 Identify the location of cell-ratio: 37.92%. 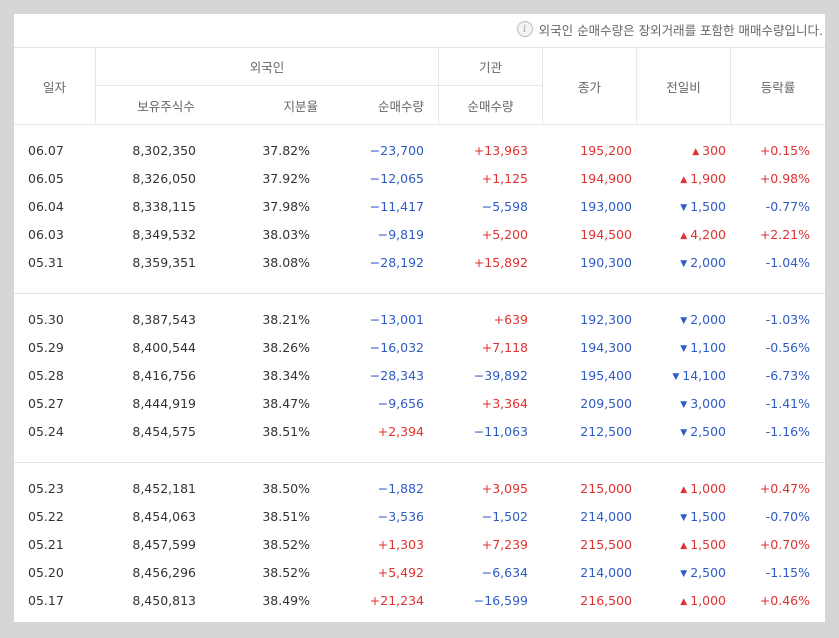
(286, 178).